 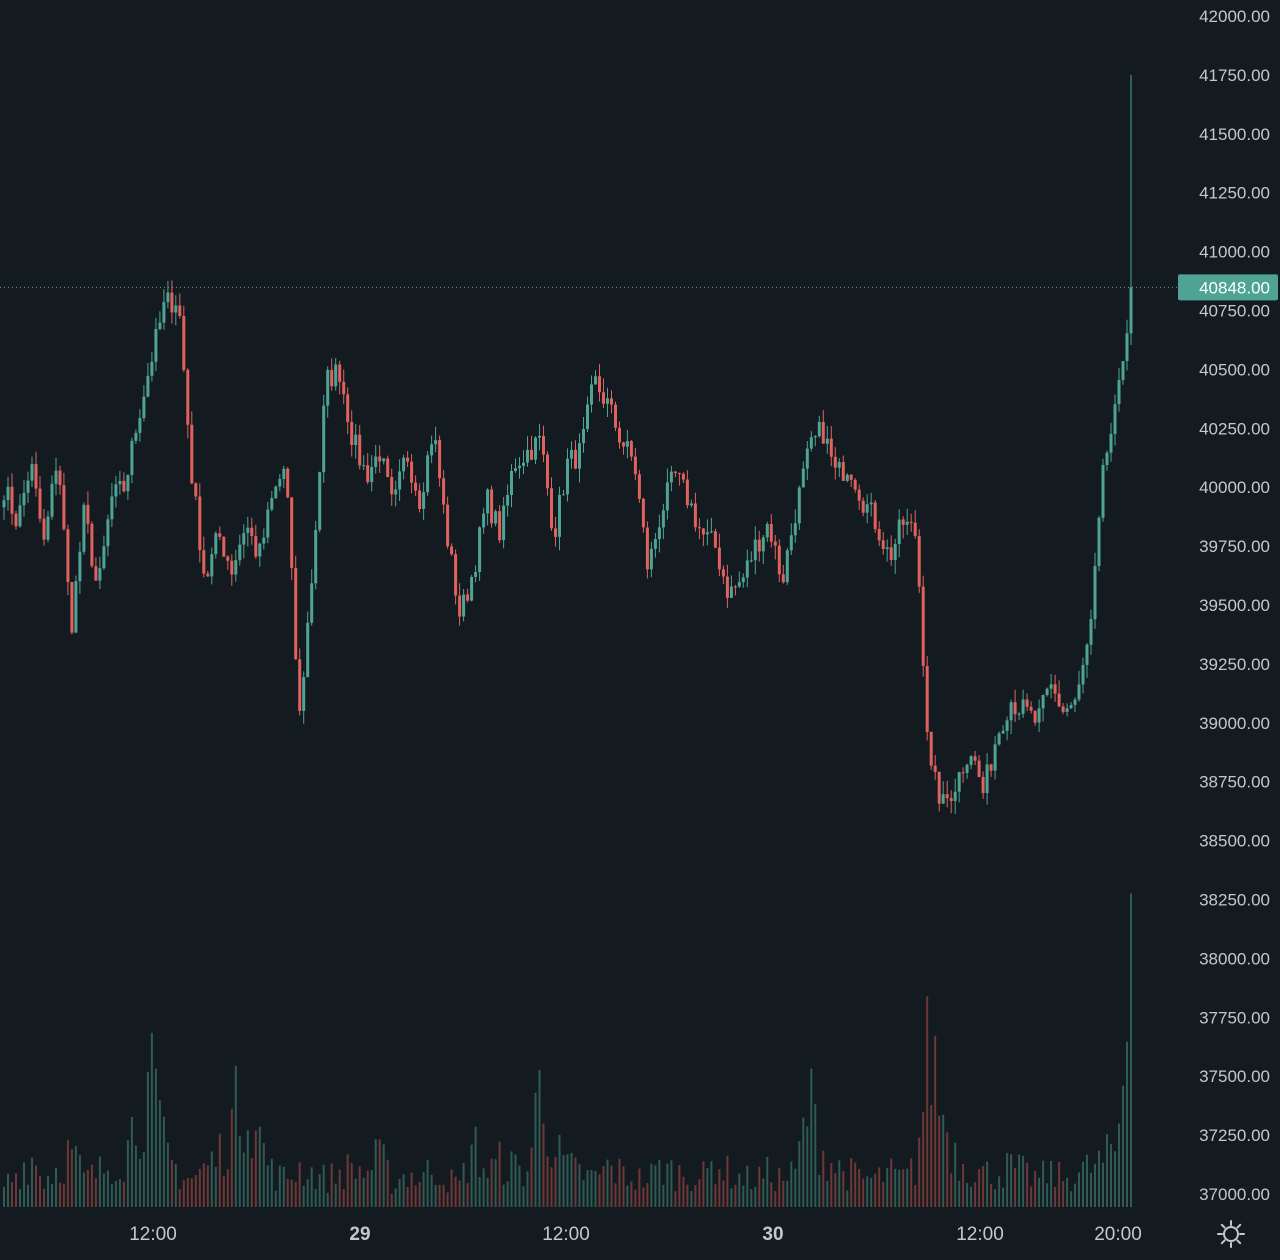 I want to click on price-tick-label: 40250.00, so click(x=1234, y=428).